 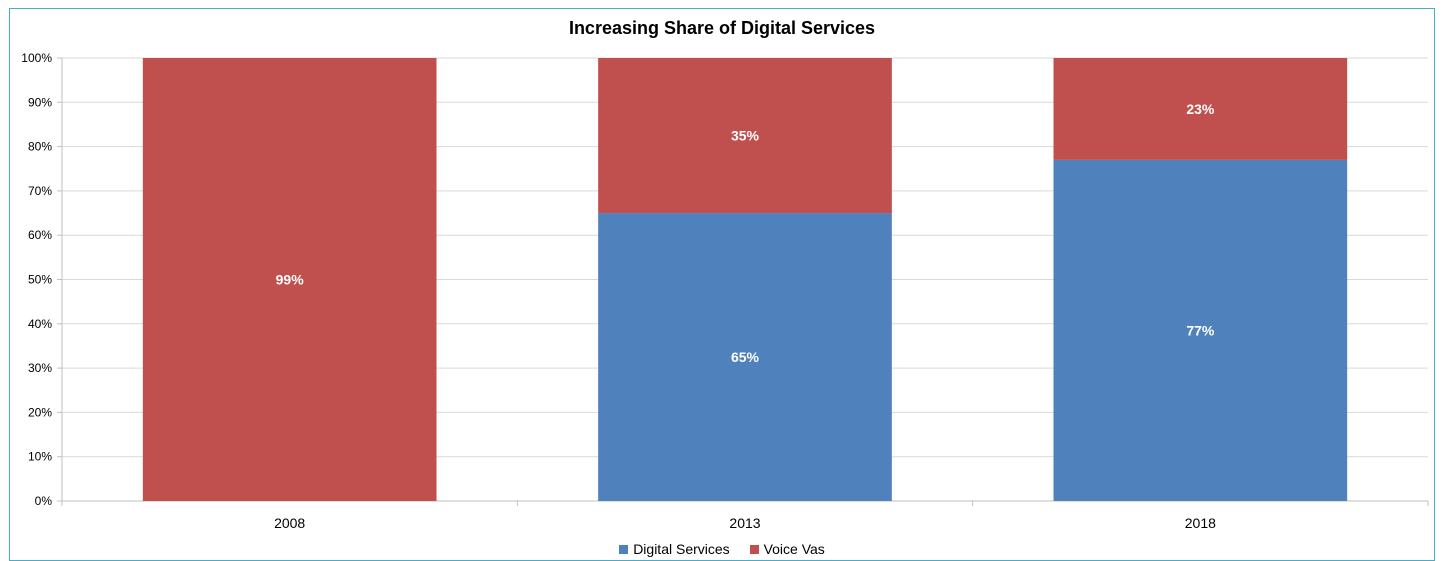 I want to click on y-tick-label: 40%, so click(x=40, y=324).